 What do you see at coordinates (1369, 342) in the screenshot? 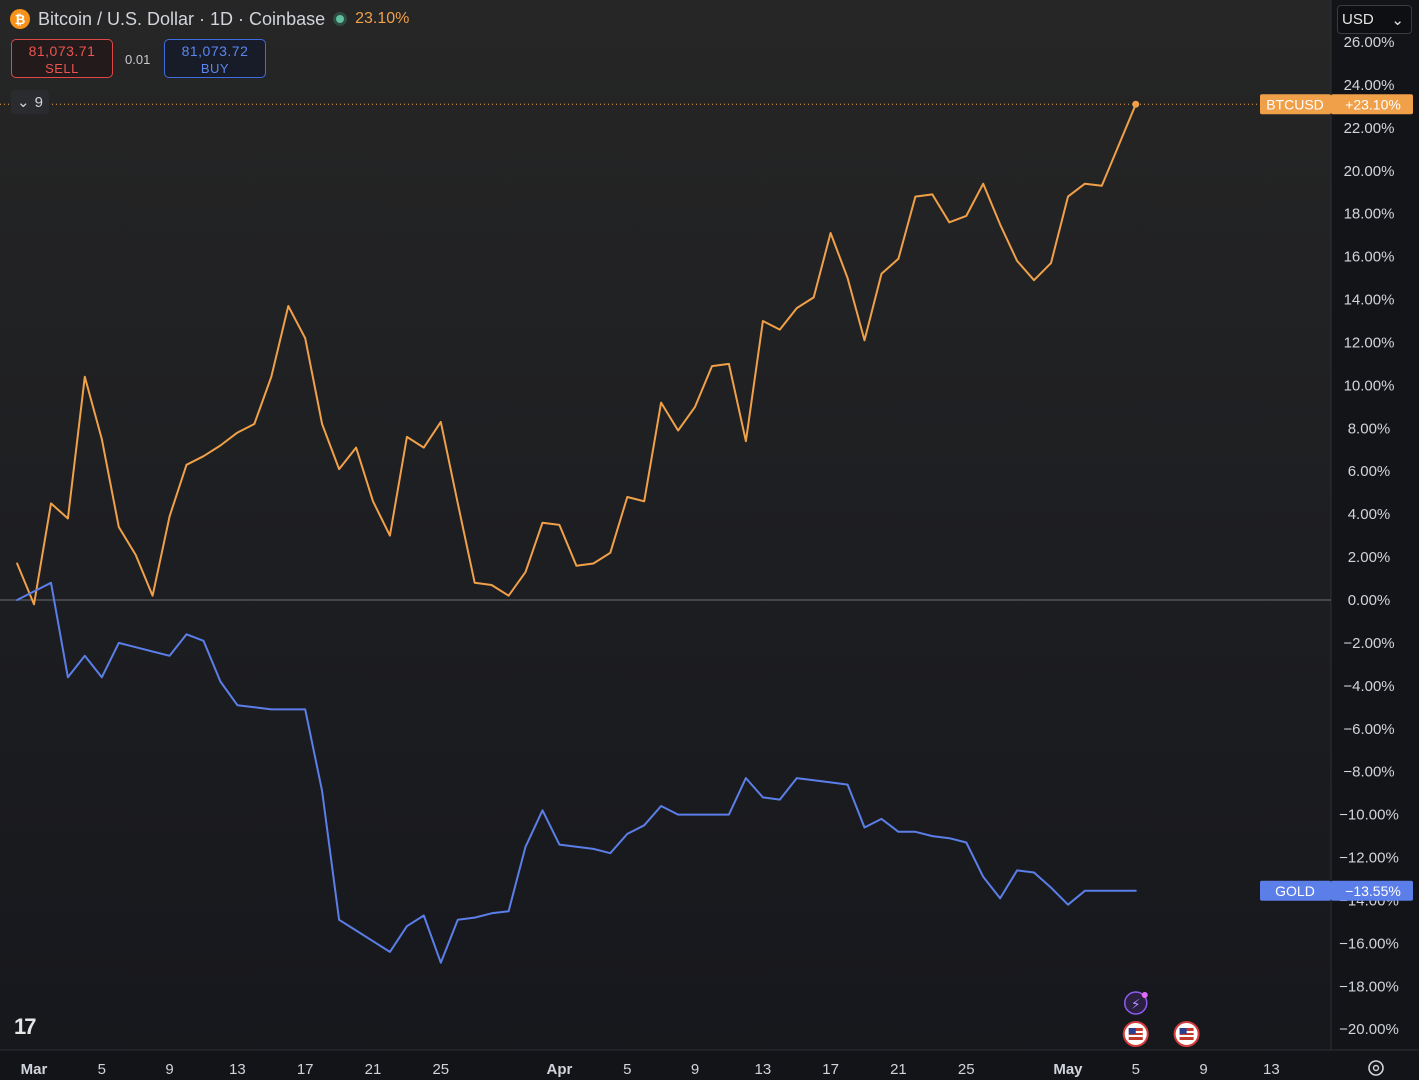
I see `y-tick-label: 12.00%` at bounding box center [1369, 342].